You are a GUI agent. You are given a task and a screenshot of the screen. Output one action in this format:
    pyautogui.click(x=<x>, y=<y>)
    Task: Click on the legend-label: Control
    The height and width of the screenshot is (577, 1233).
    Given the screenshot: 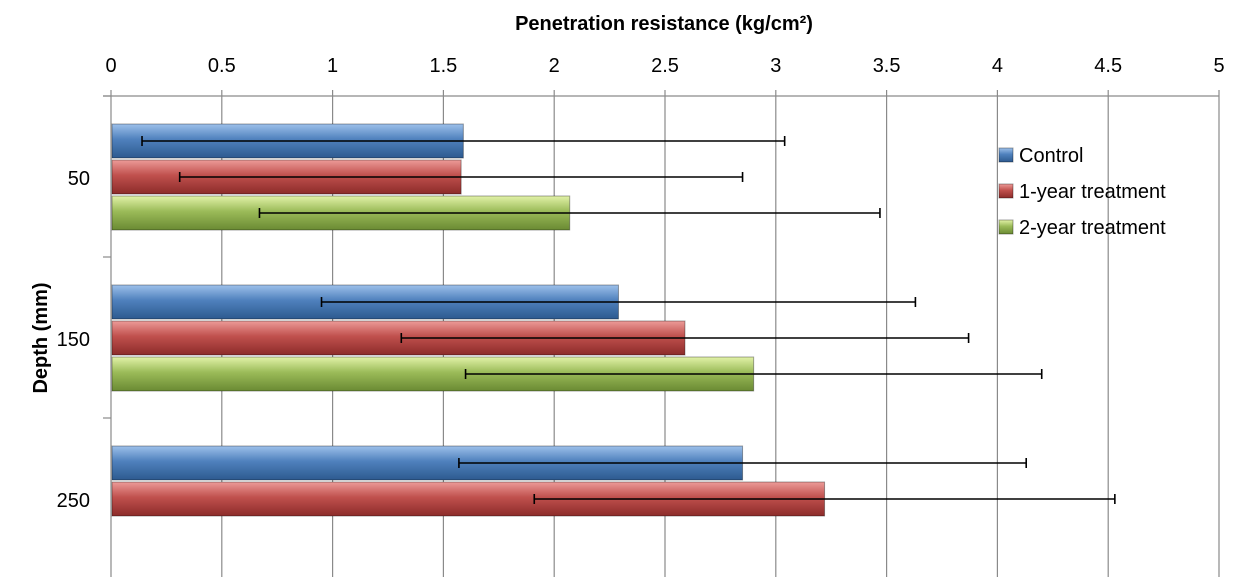 What is the action you would take?
    pyautogui.click(x=1051, y=156)
    